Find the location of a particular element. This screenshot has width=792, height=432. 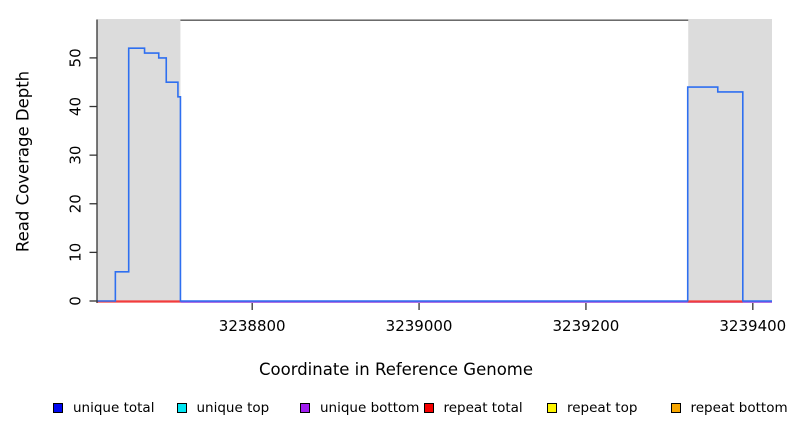

legend-swatch-unique-top is located at coordinates (181, 408).